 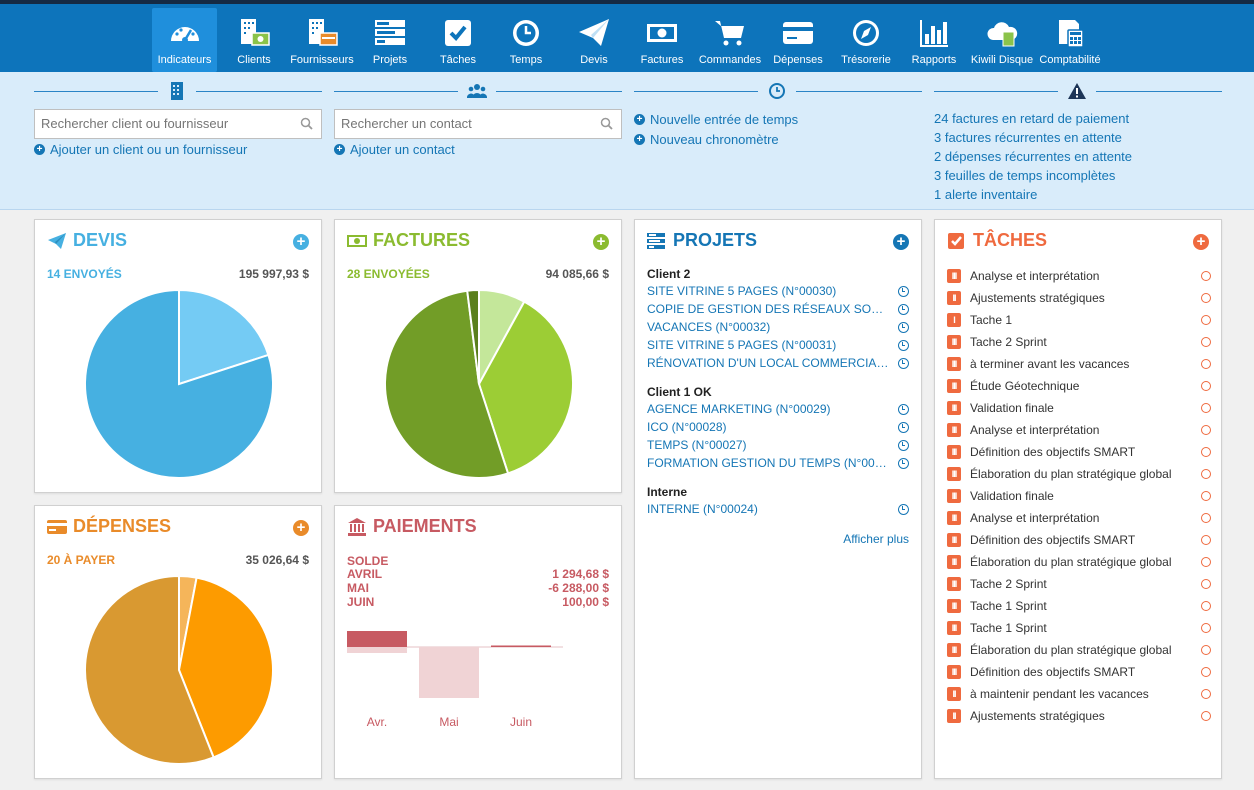 What do you see at coordinates (1025, 175) in the screenshot?
I see `alert-link: 3 feuilles de temps incomplètes` at bounding box center [1025, 175].